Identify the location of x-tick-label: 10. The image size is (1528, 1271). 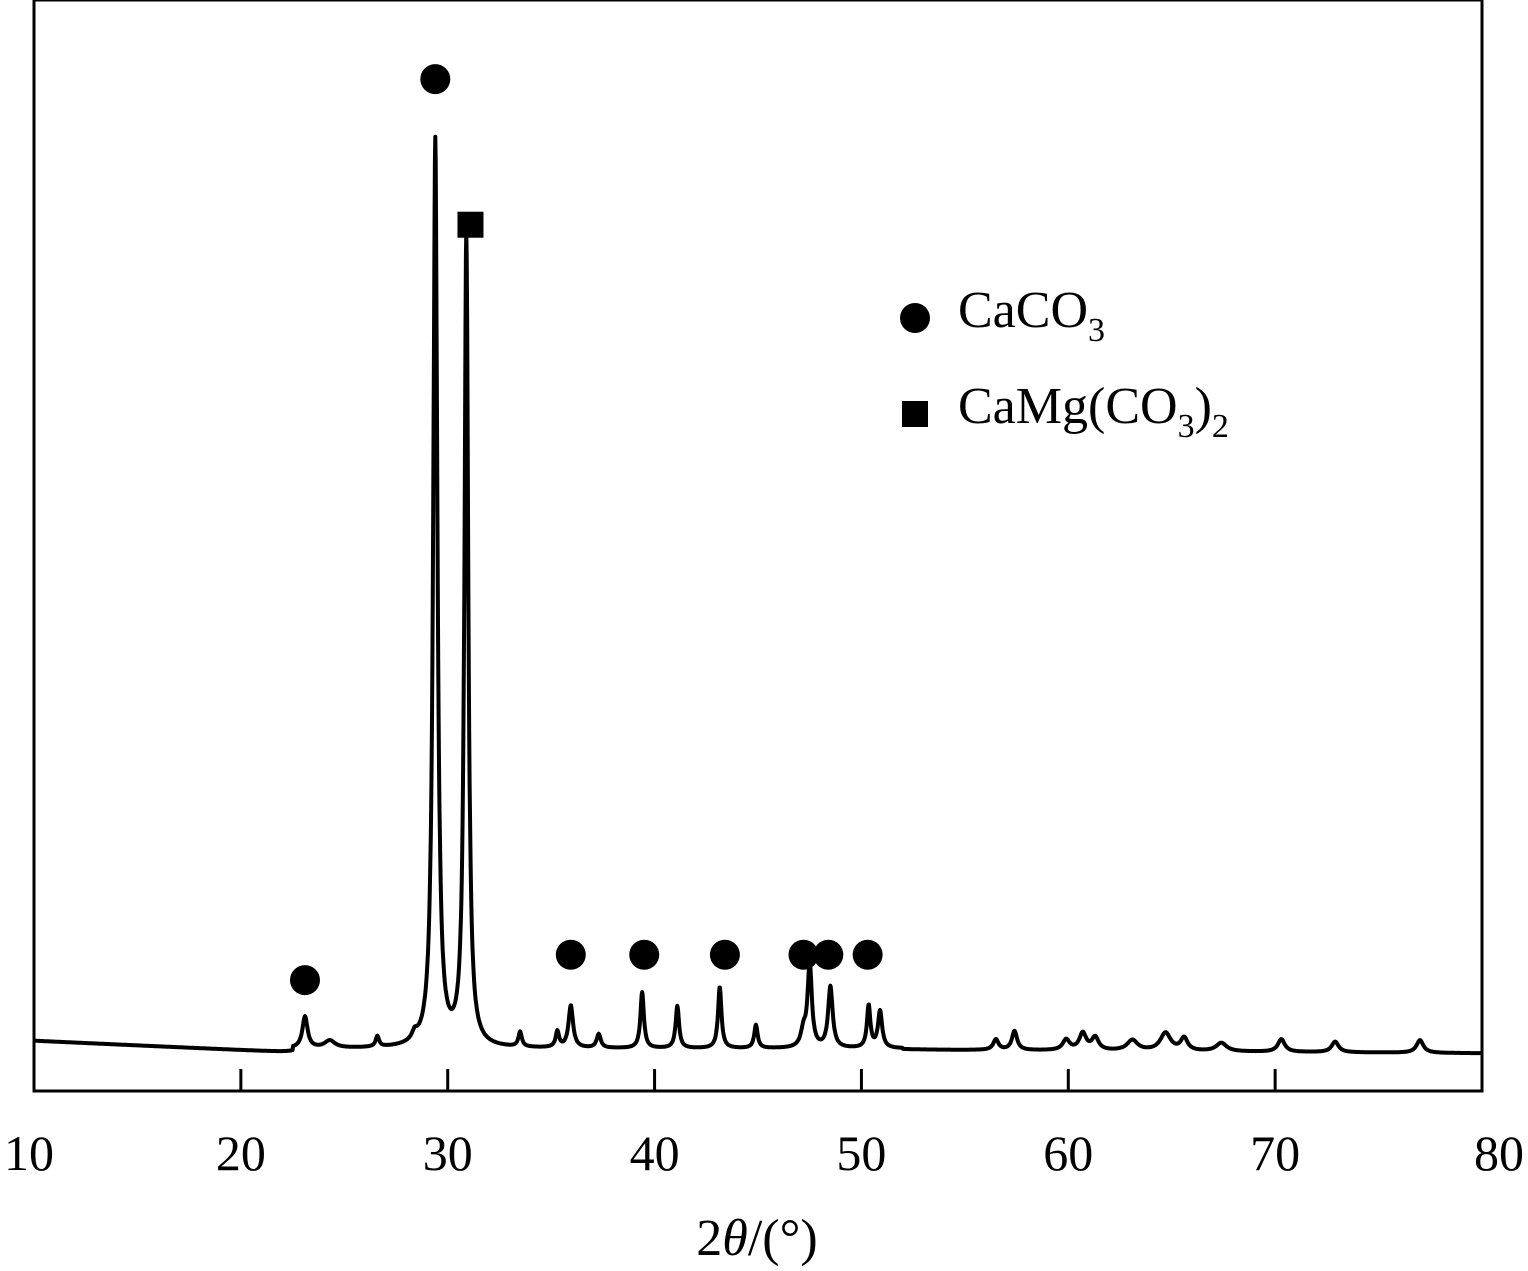
(29, 1153).